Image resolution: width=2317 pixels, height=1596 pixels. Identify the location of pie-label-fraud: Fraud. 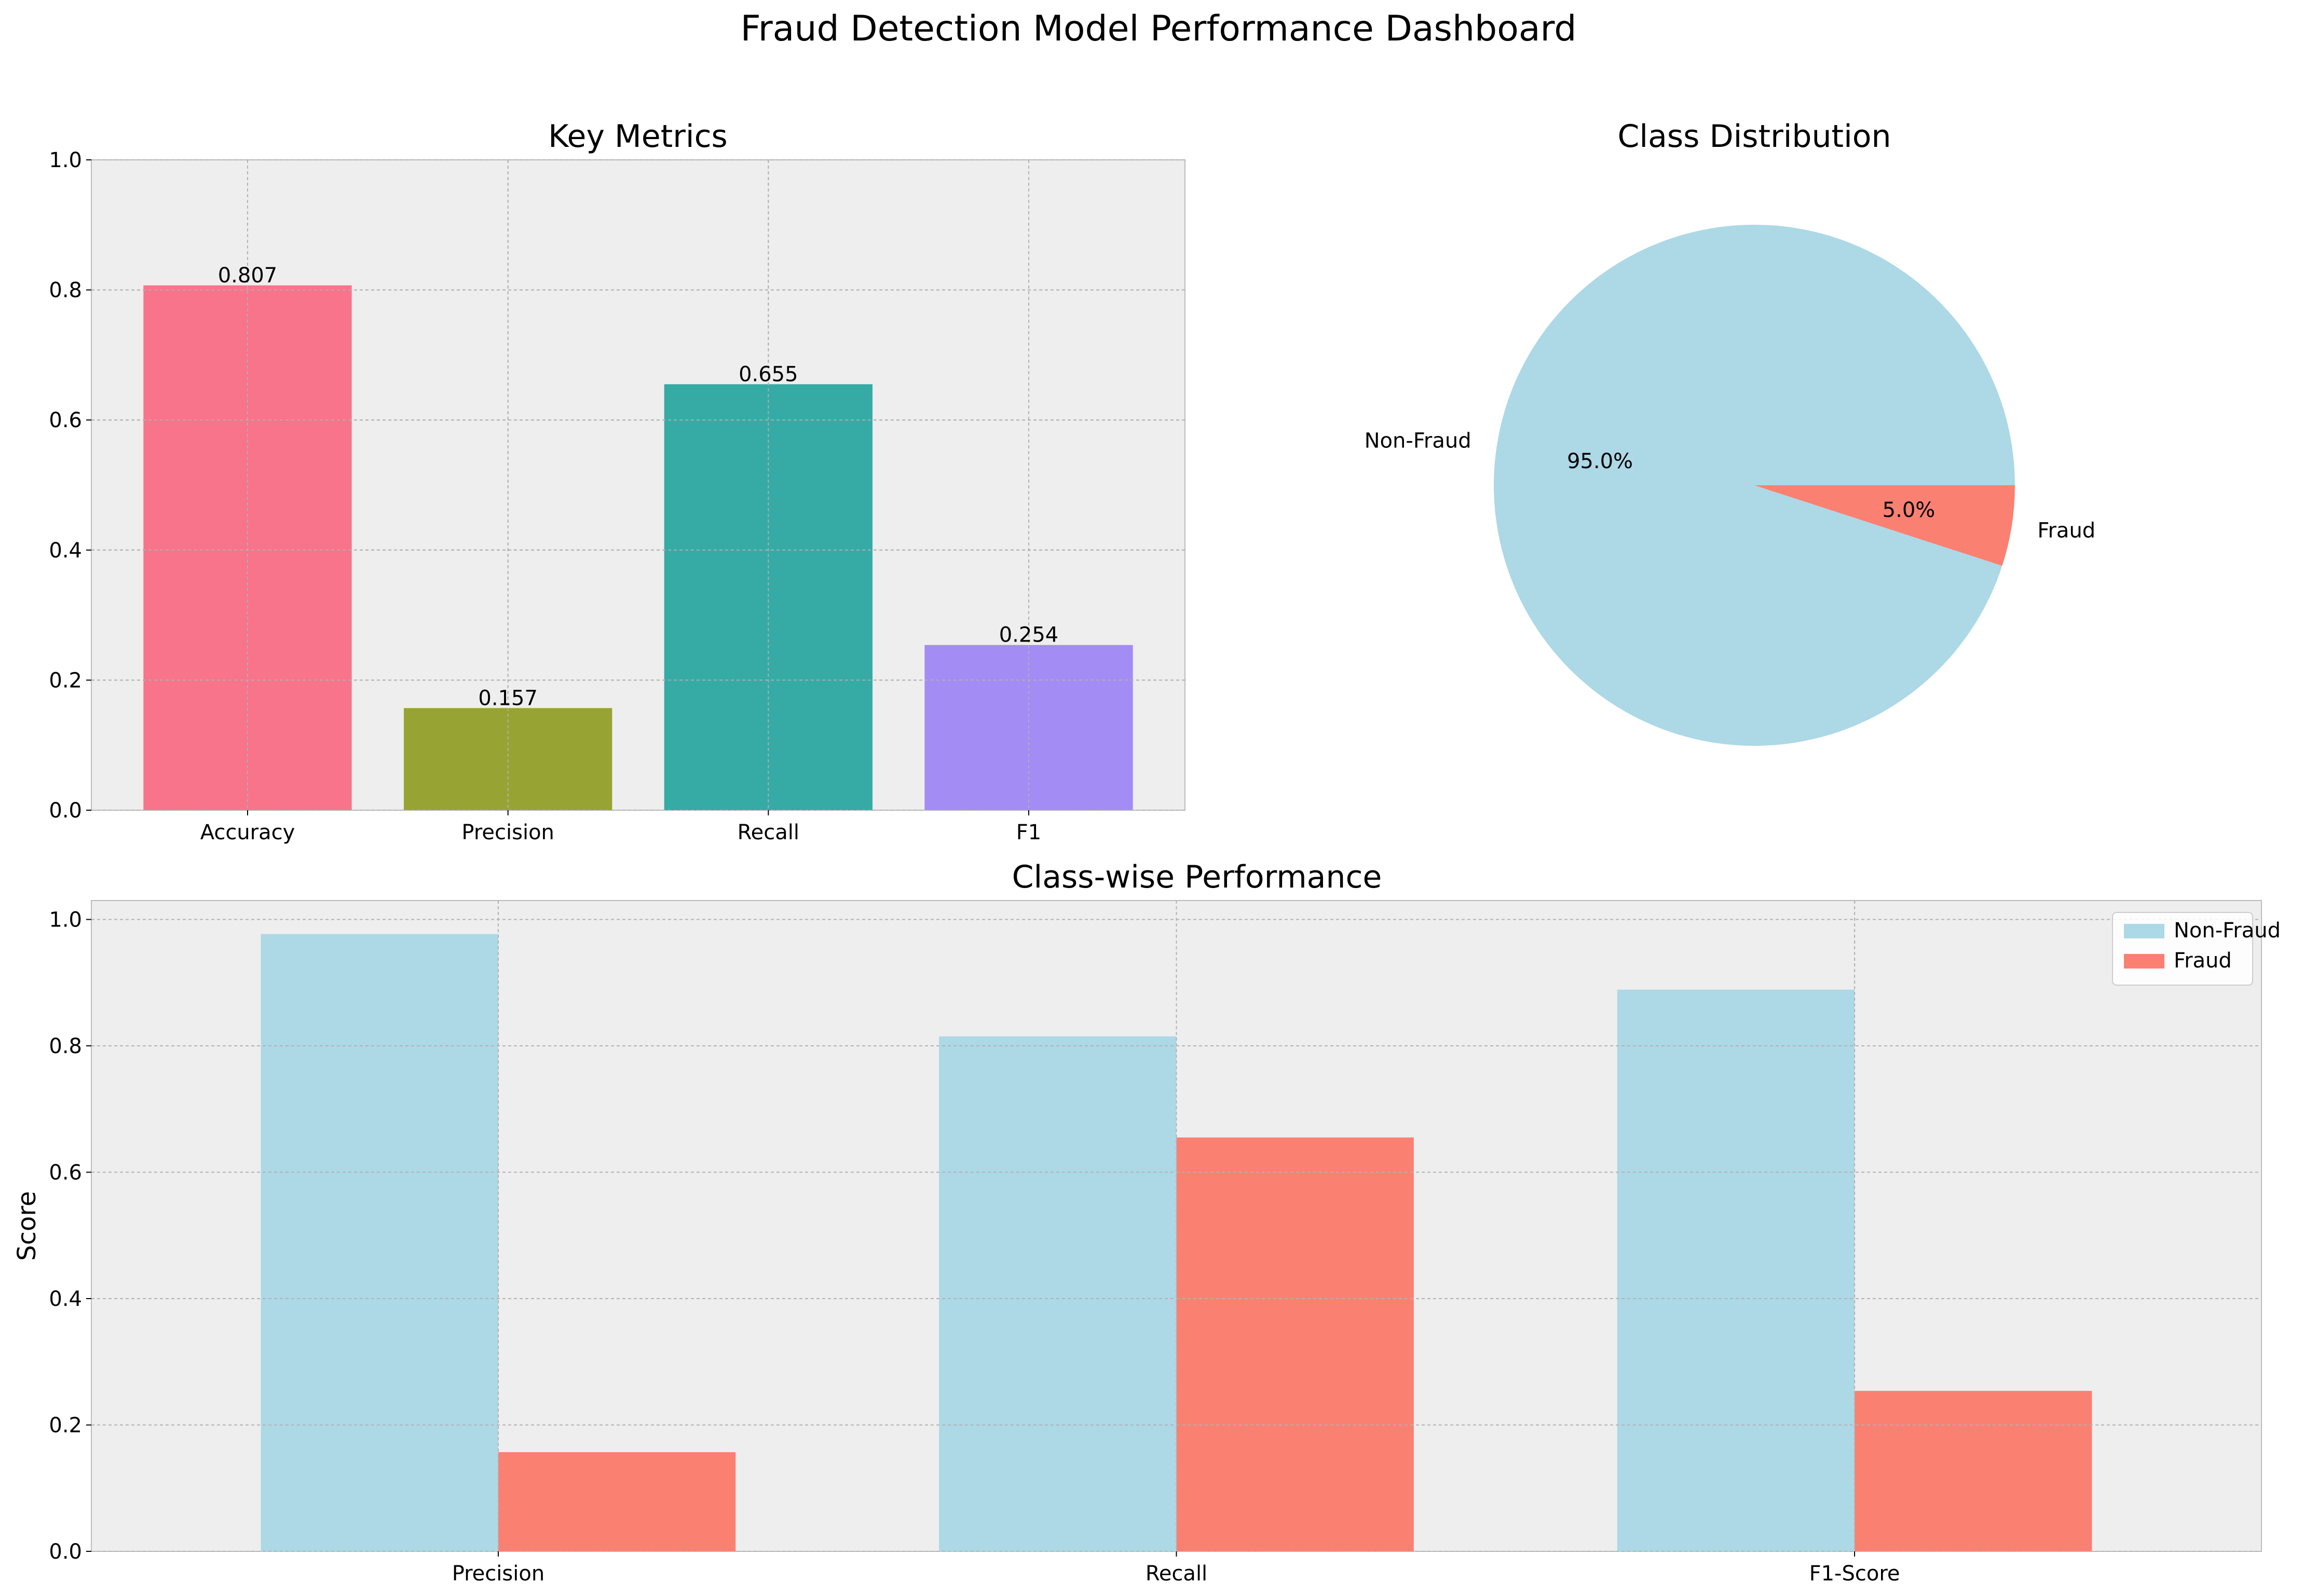
(2066, 530).